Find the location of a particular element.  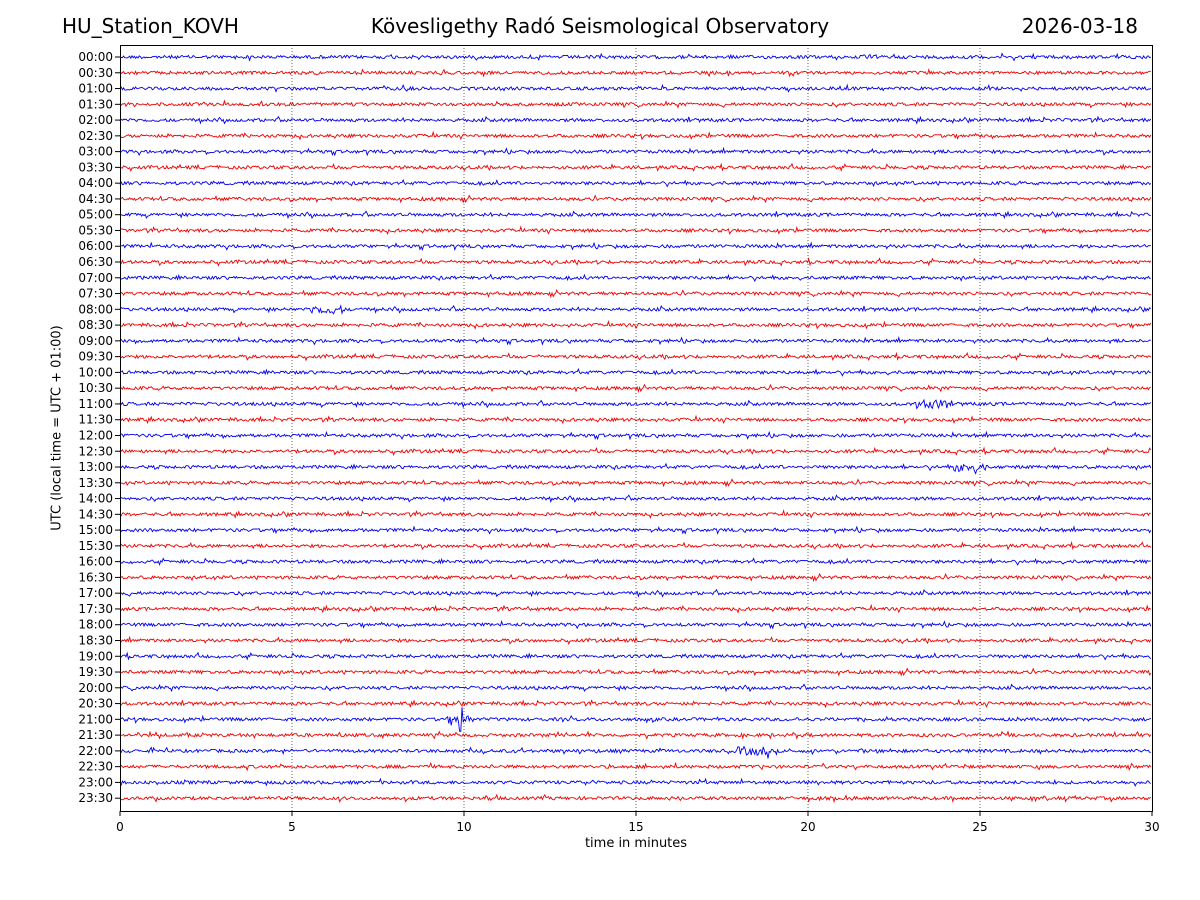

y-tick-label: 08:30 is located at coordinates (95, 325).